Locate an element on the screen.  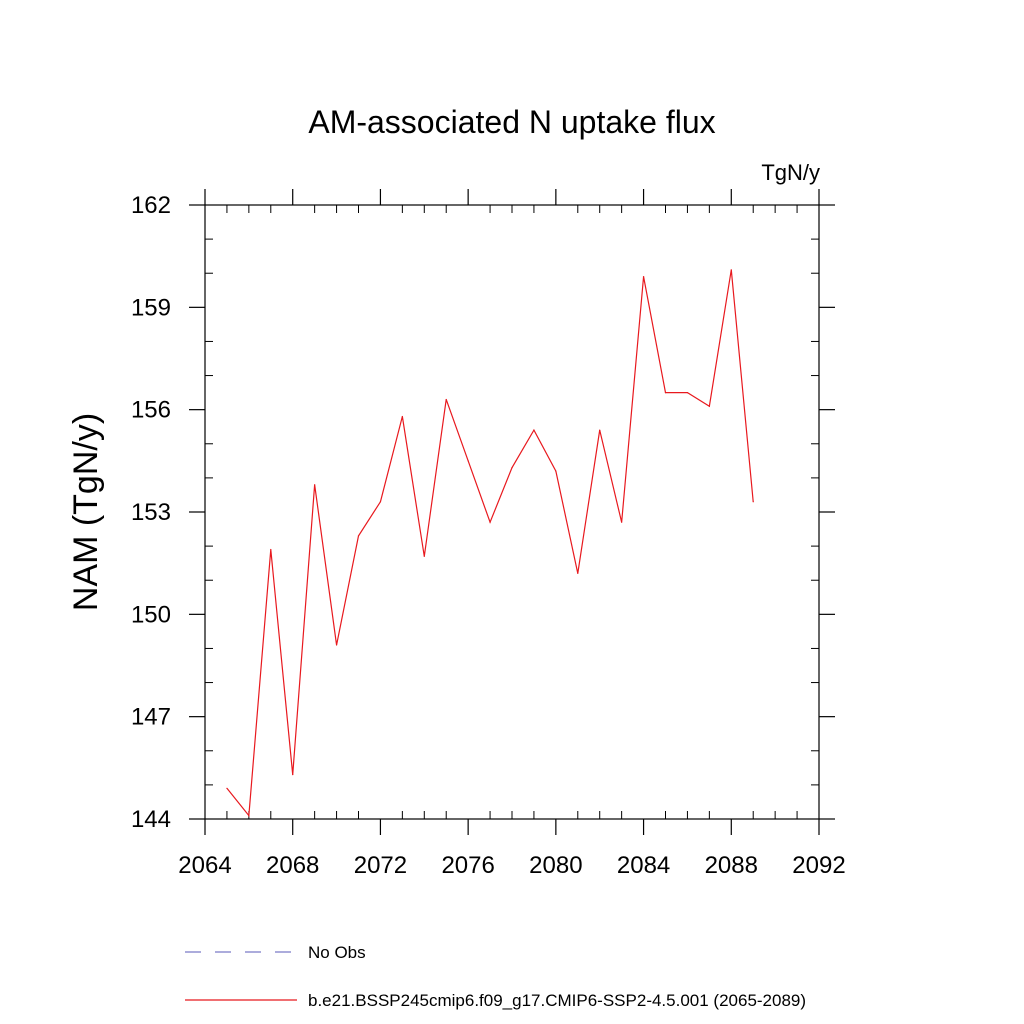
x-tick-label: 2072 is located at coordinates (380, 865).